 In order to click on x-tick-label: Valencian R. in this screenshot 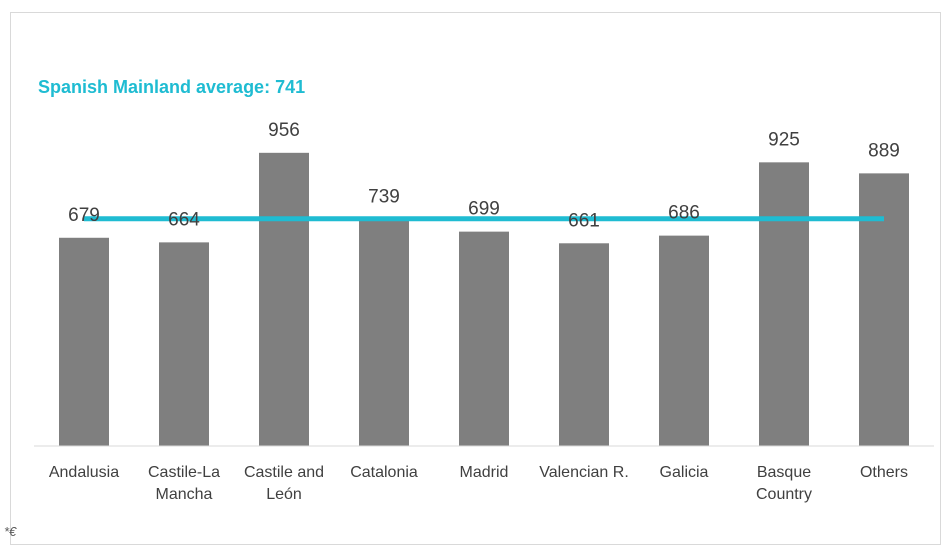, I will do `click(584, 472)`.